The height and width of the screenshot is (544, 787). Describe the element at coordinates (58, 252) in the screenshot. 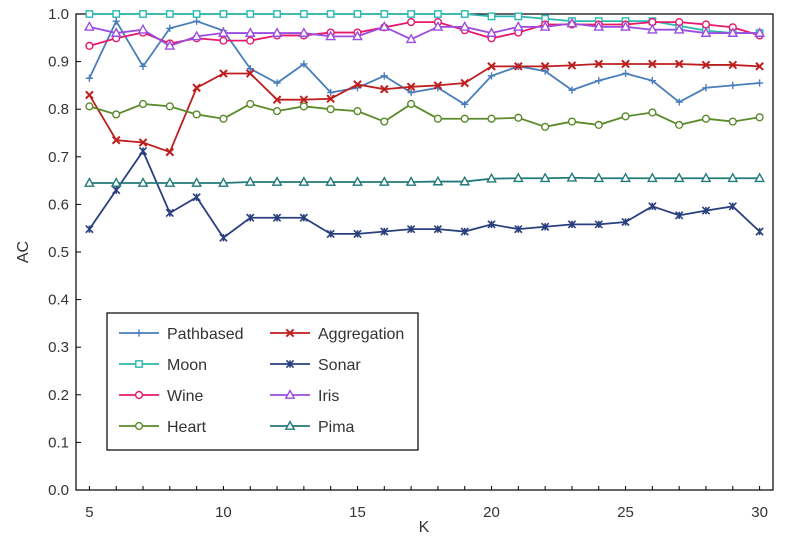

I see `y-tick-label: 0.5` at that location.